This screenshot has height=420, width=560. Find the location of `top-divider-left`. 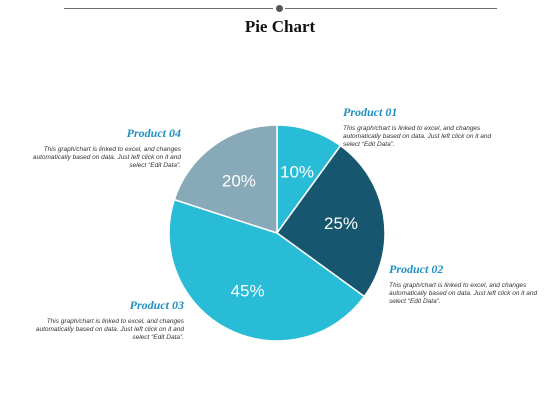

top-divider-left is located at coordinates (168, 8).